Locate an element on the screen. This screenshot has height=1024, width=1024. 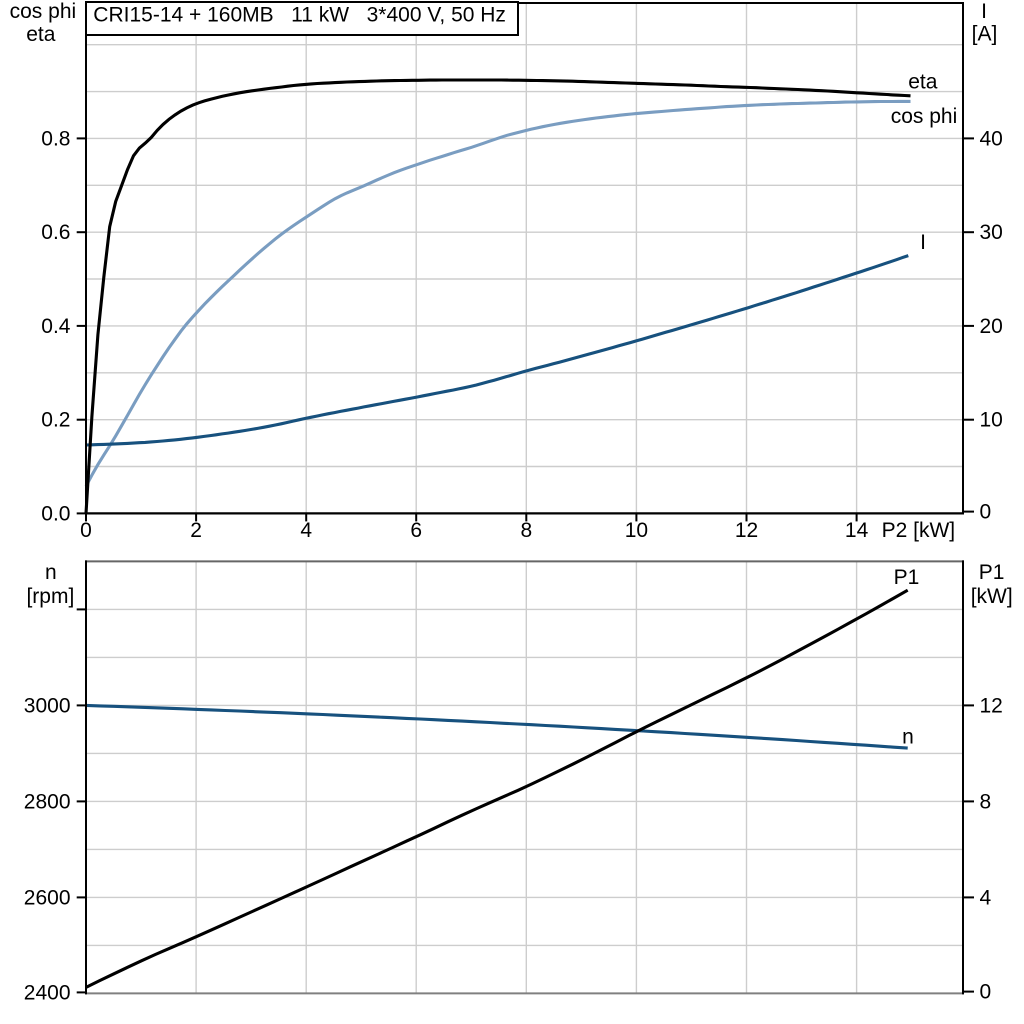
svg-text: P2 [kW] is located at coordinates (919, 530).